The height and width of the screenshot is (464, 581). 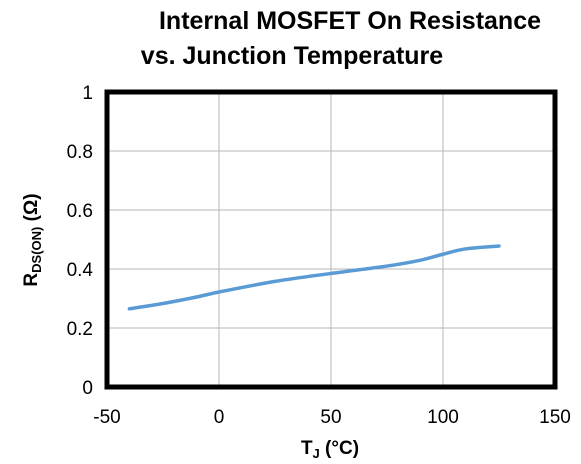 I want to click on x-axis-label-main: T, so click(x=307, y=448).